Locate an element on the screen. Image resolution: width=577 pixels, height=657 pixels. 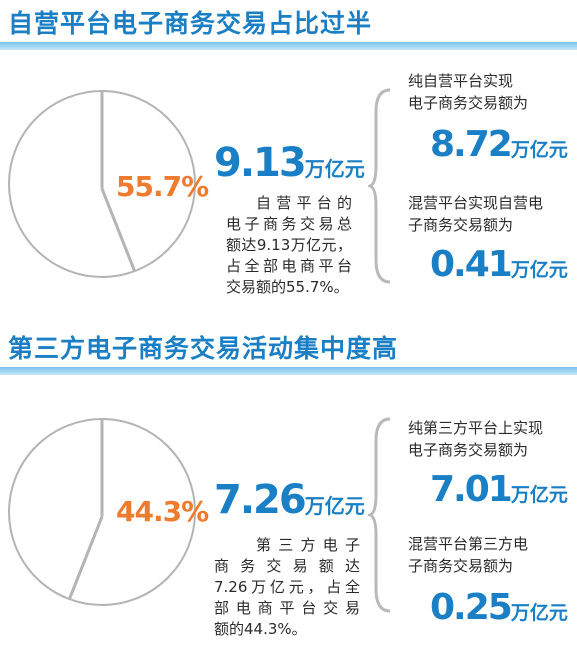
item-label: 纯第三方平台上实现 电子商务交易额为 is located at coordinates (475, 439).